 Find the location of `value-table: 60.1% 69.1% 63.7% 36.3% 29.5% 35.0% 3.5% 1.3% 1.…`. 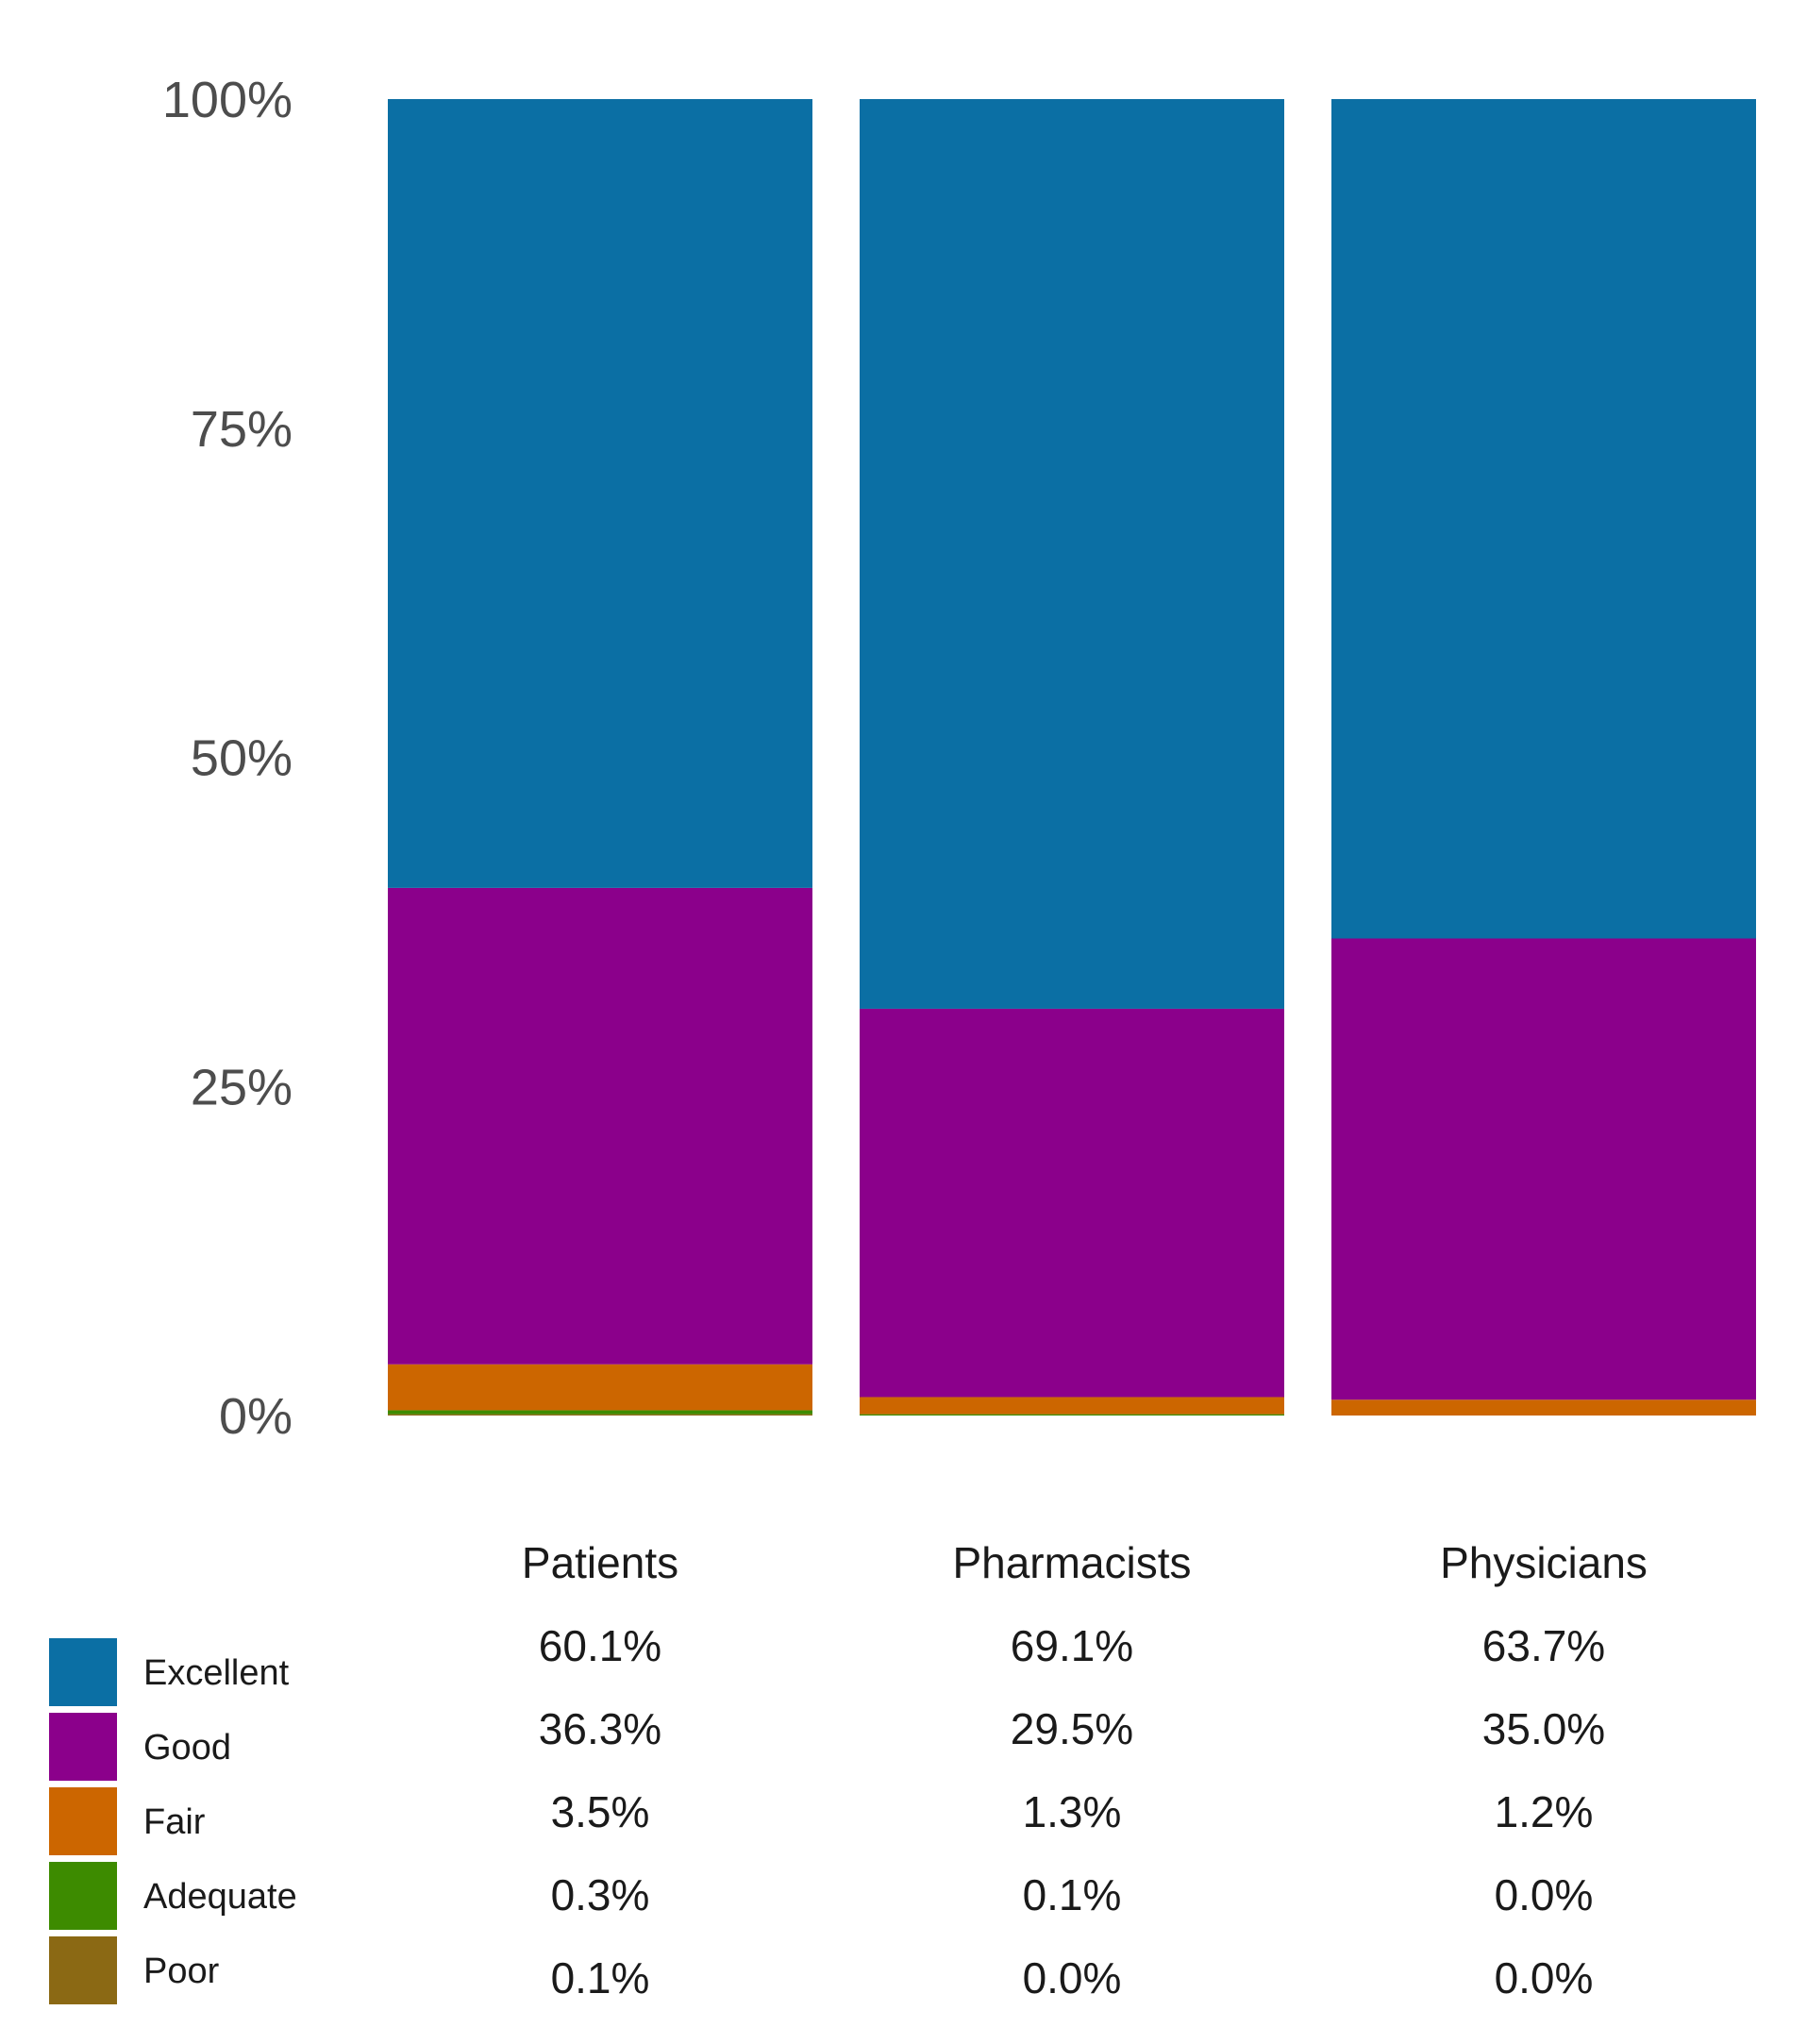

value-table: 60.1% 69.1% 63.7% 36.3% 29.5% 35.0% 3.5% 1.3% 1.… is located at coordinates (1072, 1811).